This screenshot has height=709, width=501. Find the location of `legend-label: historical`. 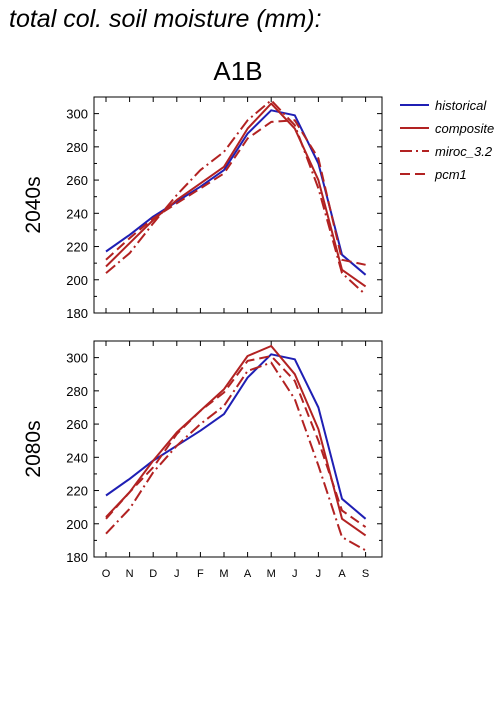

legend-label: historical is located at coordinates (461, 105).